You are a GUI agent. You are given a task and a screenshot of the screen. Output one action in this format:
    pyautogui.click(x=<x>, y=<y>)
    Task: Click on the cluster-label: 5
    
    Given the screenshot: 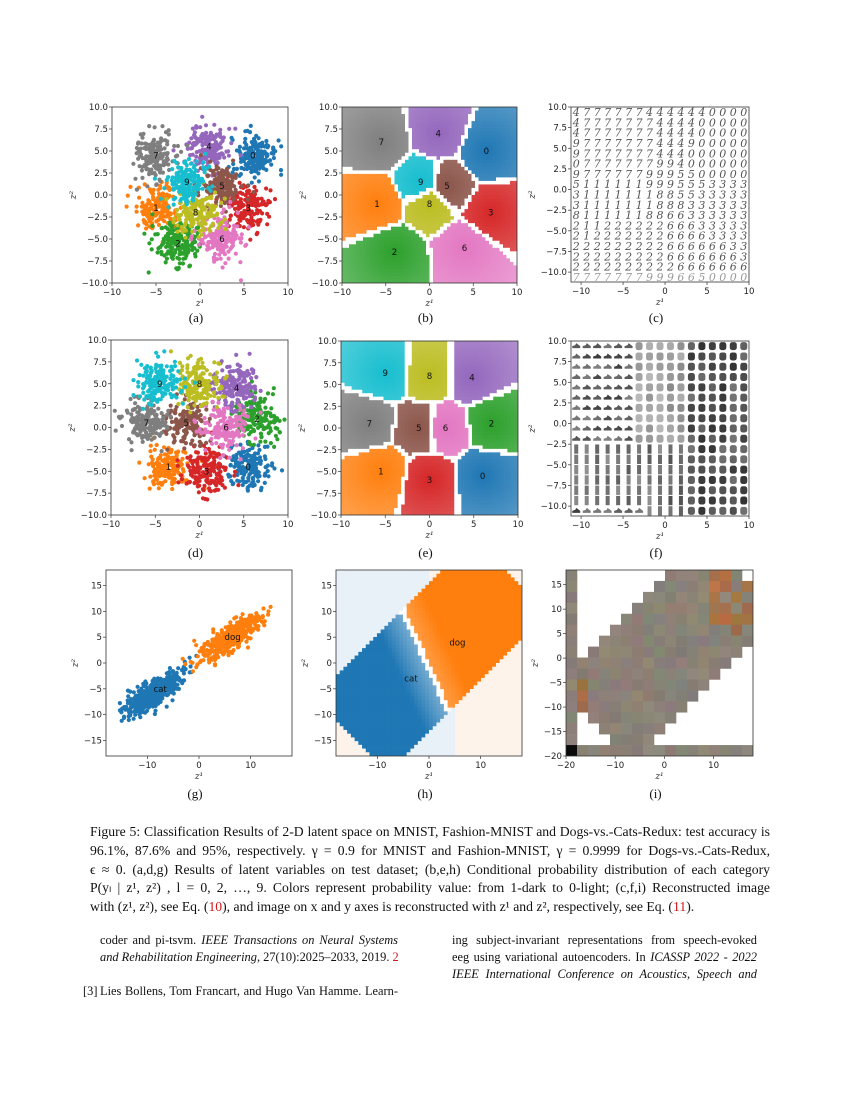 What is the action you would take?
    pyautogui.click(x=221, y=187)
    